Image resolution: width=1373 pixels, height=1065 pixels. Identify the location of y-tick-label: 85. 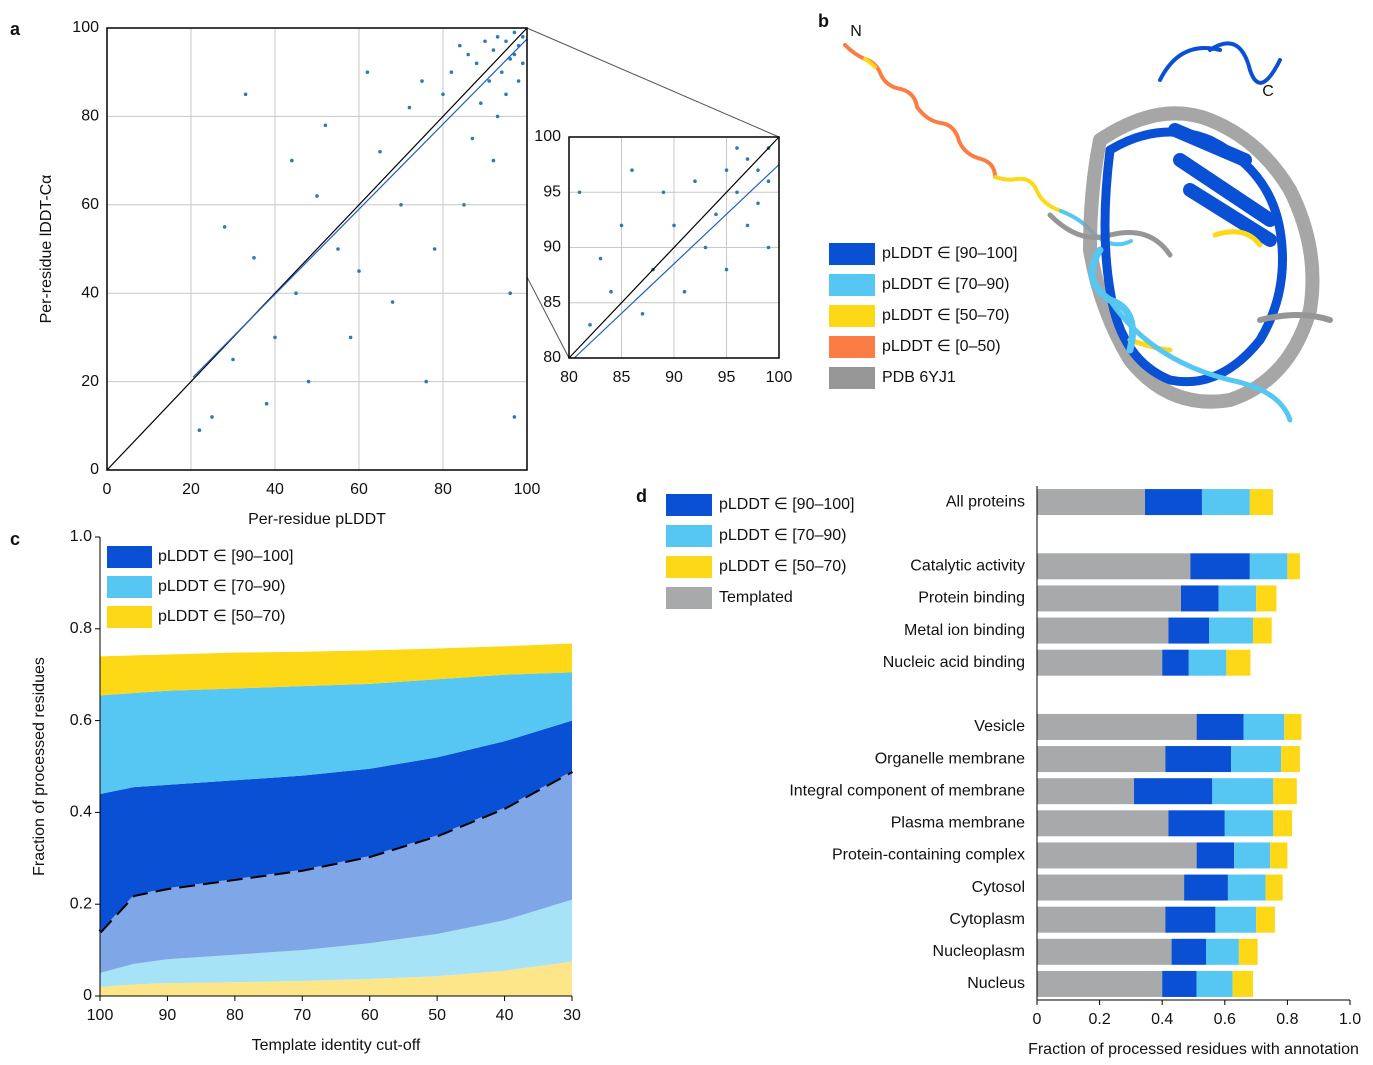
(552, 302).